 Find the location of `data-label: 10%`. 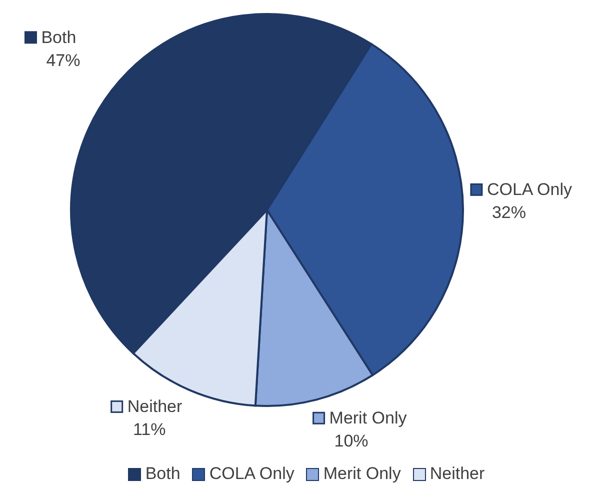

data-label: 10% is located at coordinates (351, 441).